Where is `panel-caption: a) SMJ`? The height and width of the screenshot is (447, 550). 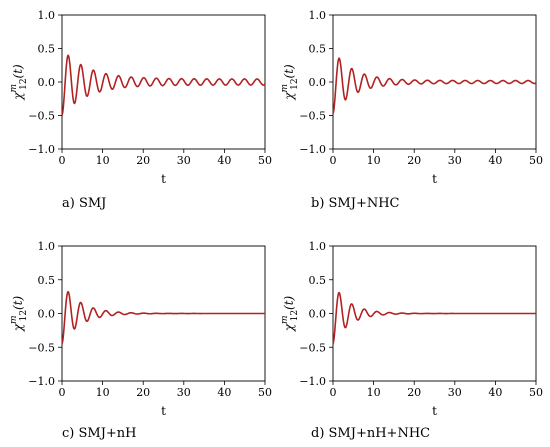
panel-caption: a) SMJ is located at coordinates (84, 203).